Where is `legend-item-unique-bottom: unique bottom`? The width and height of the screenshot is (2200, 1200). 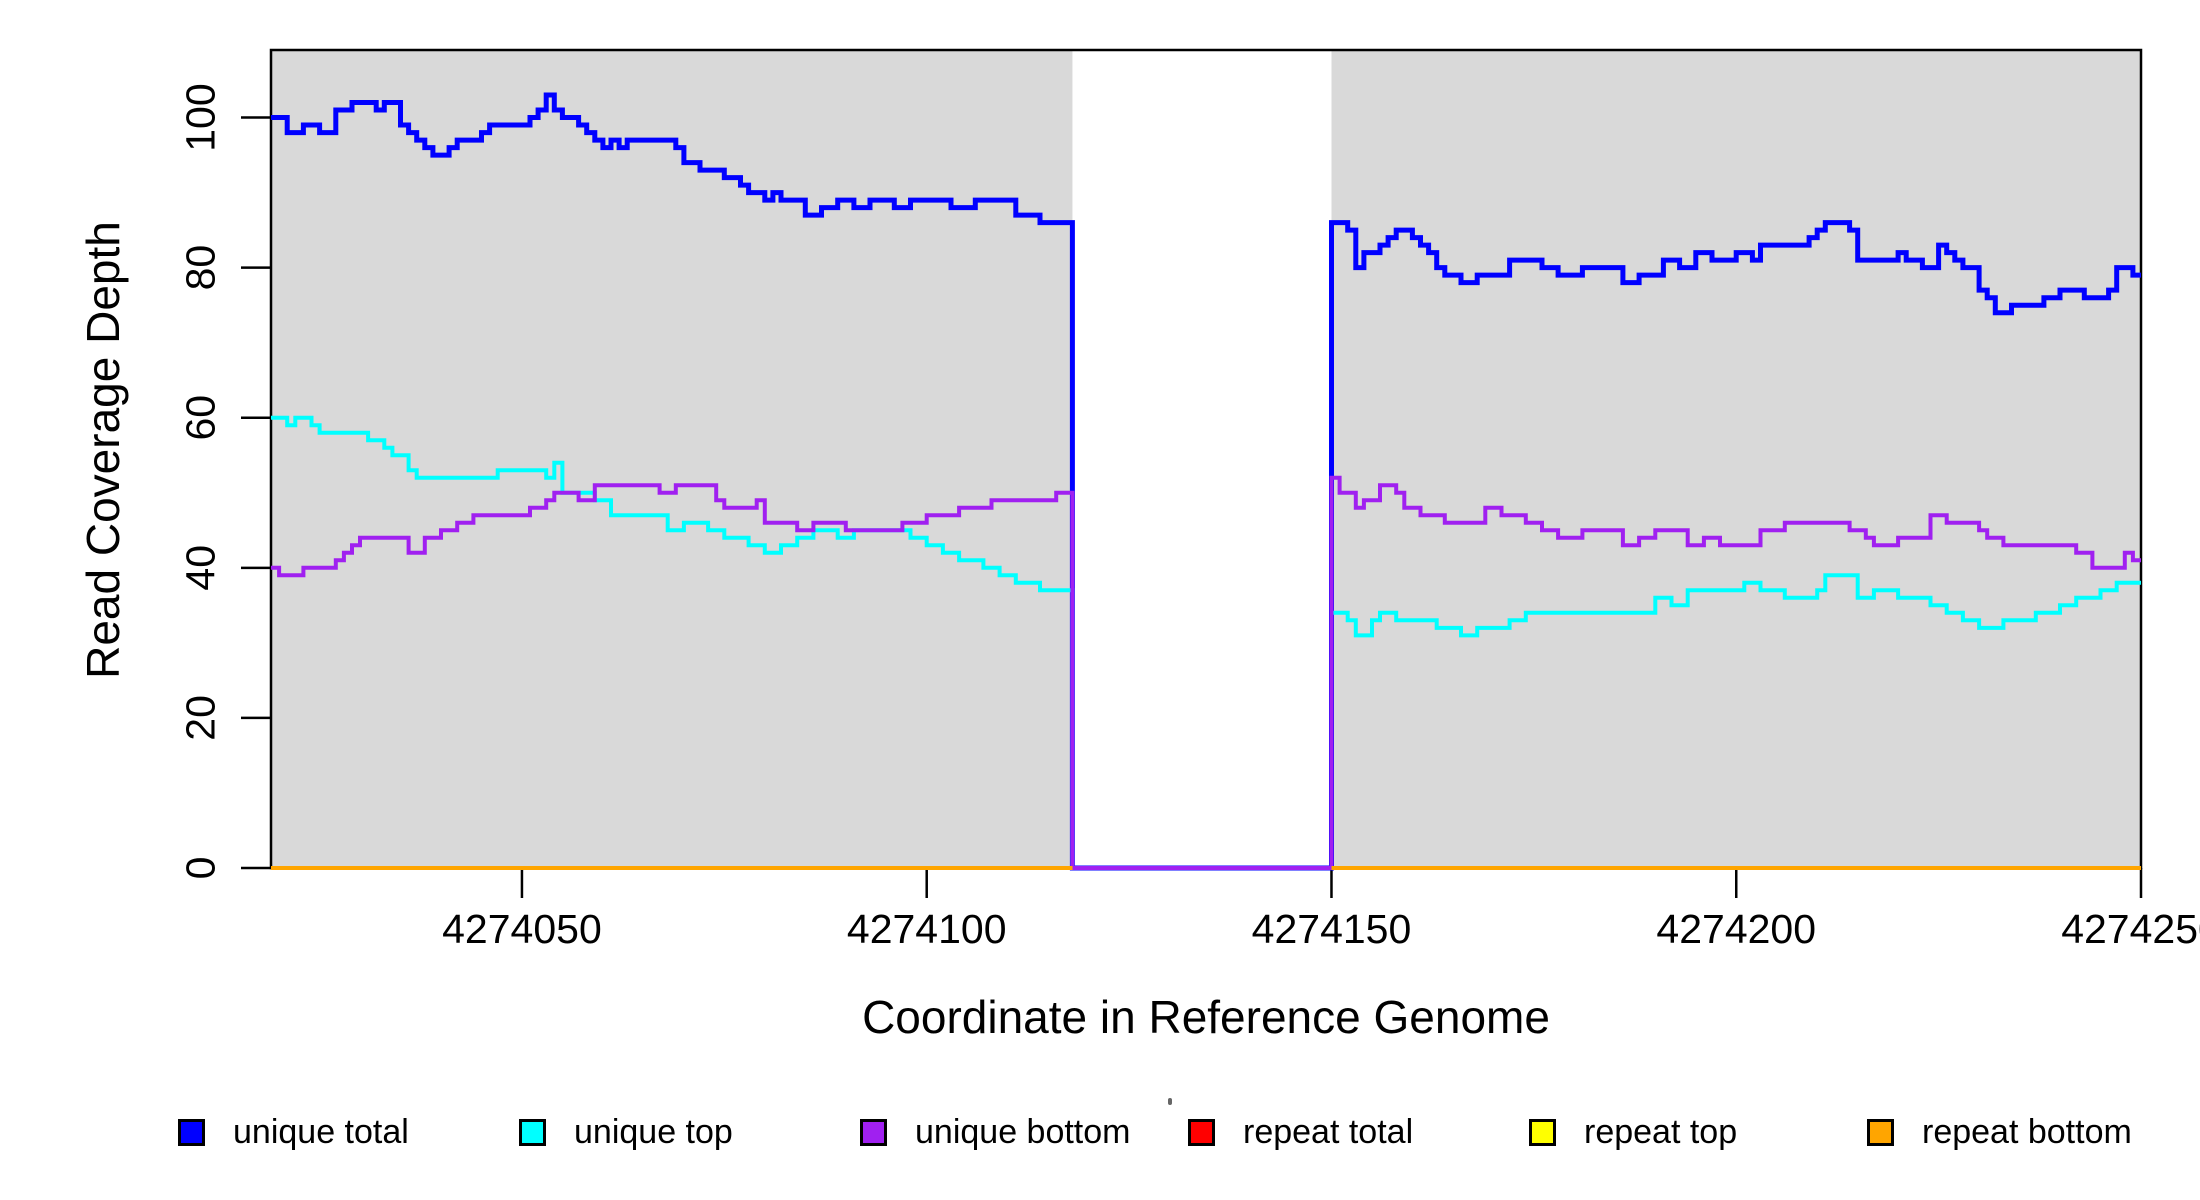
legend-item-unique-bottom: unique bottom is located at coordinates (995, 1132).